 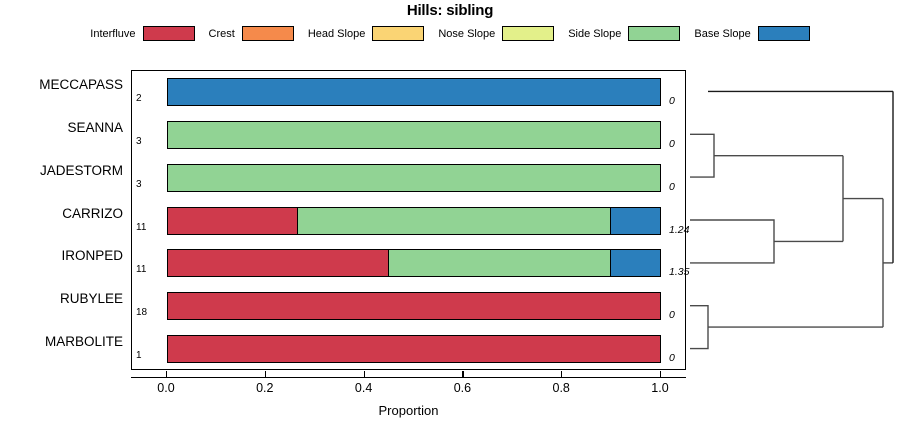 I want to click on row-h-value: 1.35, so click(x=679, y=272).